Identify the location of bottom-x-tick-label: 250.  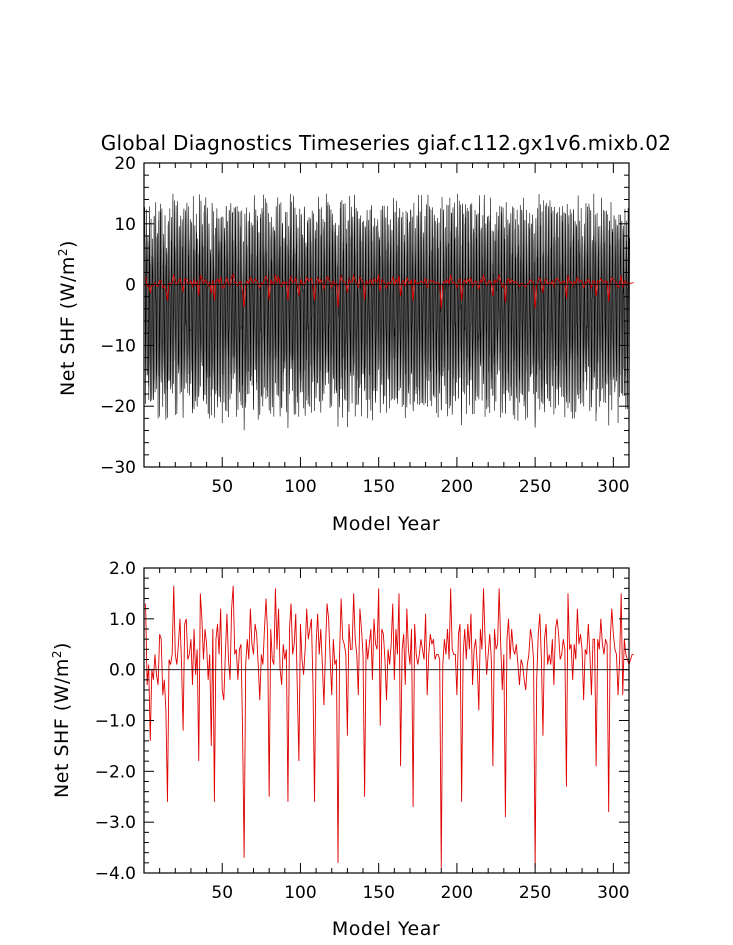
(535, 893).